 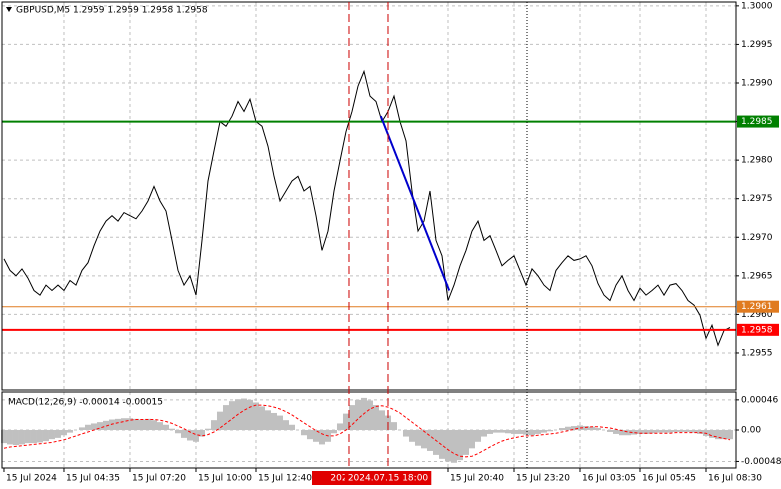 What do you see at coordinates (225, 479) in the screenshot?
I see `x-tick-label: 15 Jul 10:00` at bounding box center [225, 479].